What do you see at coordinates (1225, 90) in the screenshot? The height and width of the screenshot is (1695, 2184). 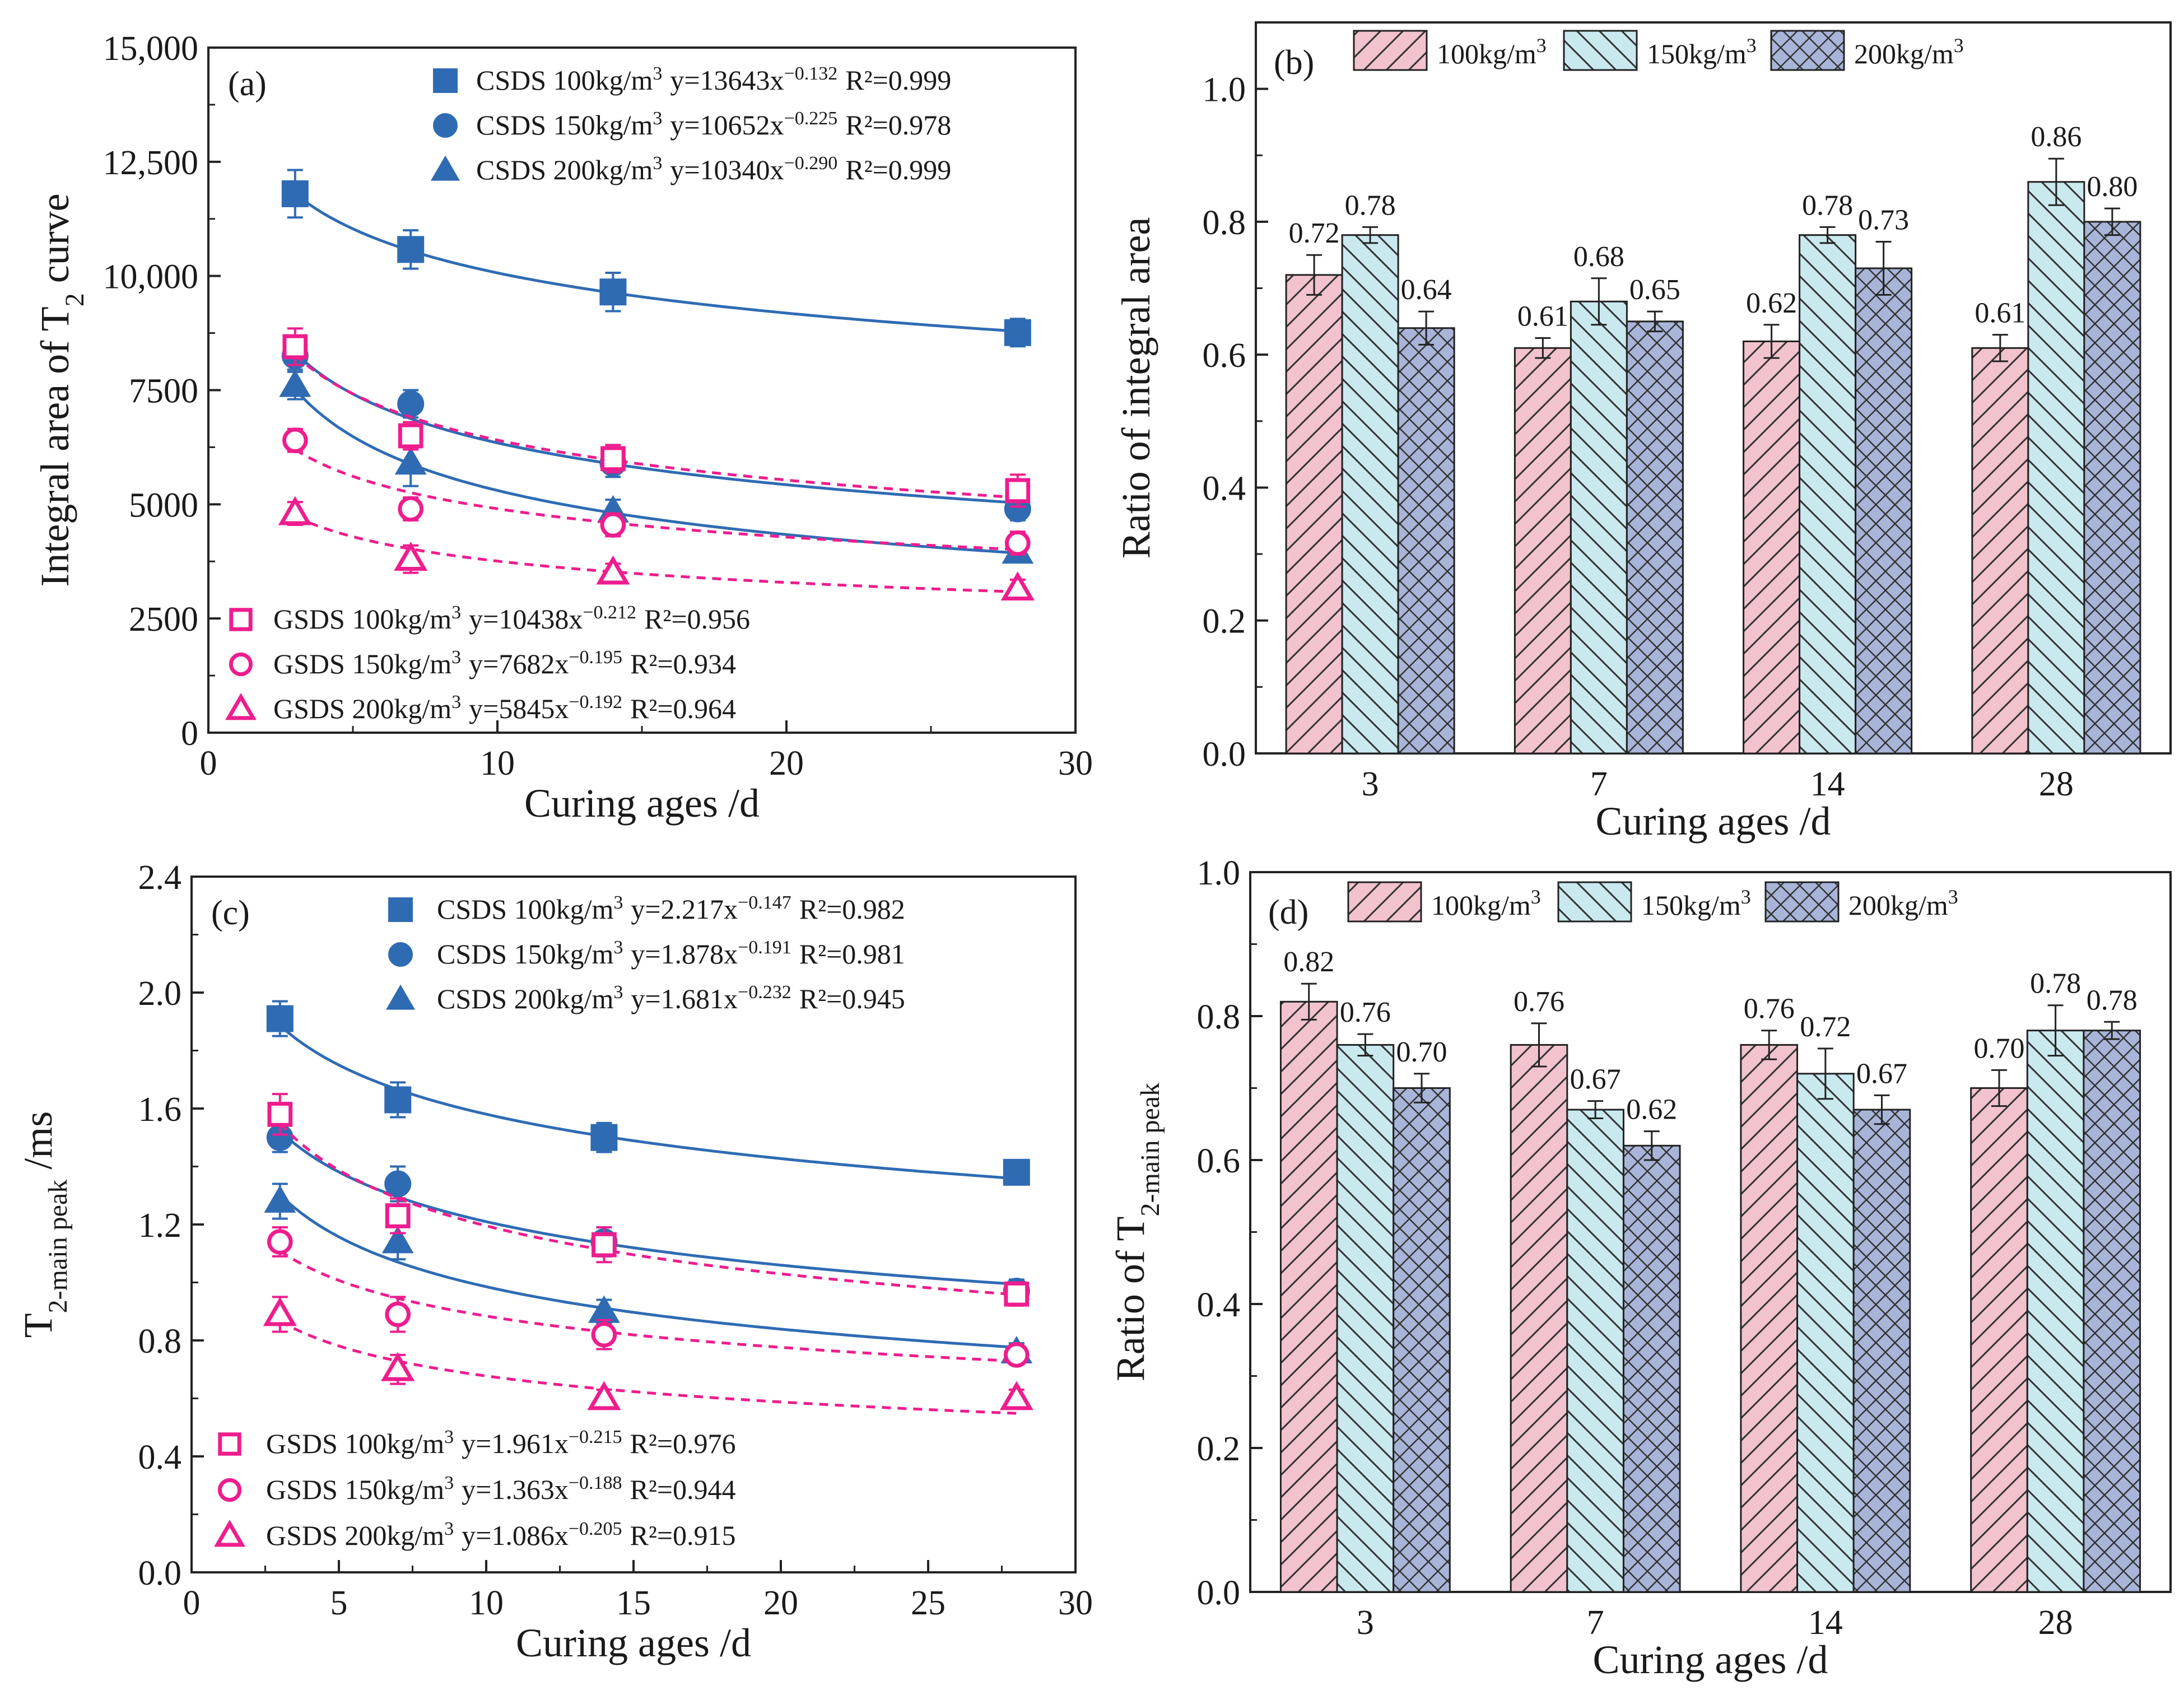 I see `y-tick-label: 1.0` at bounding box center [1225, 90].